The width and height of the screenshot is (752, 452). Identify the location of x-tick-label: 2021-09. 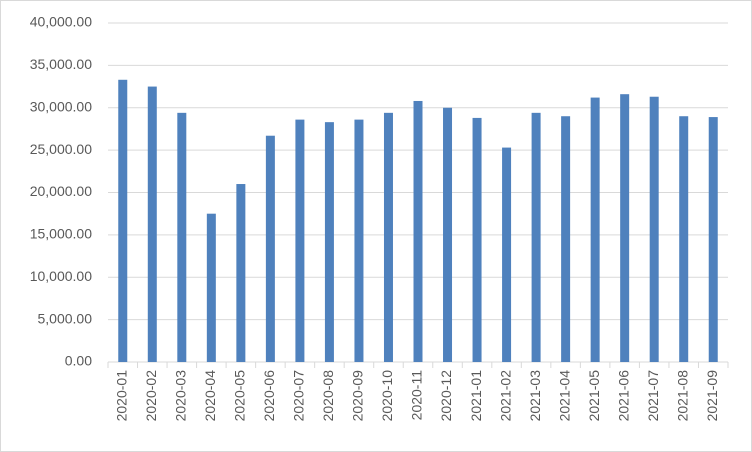
(712, 396).